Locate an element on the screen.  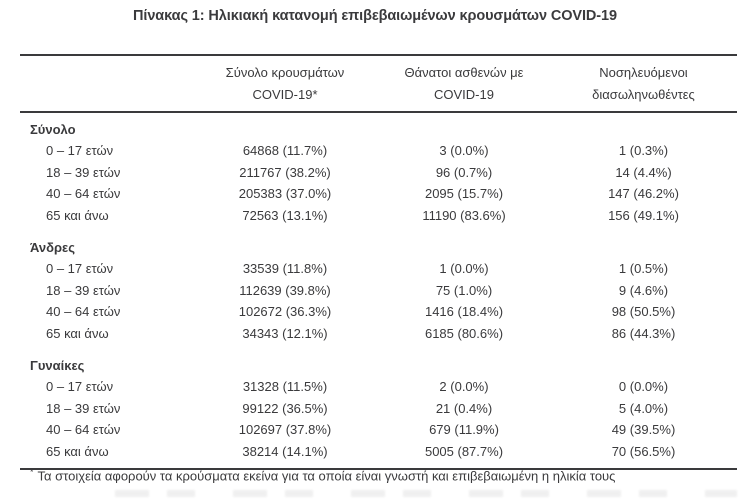
header-deaths: Θάνατοι ασθενών με COVID-19 is located at coordinates (464, 84).